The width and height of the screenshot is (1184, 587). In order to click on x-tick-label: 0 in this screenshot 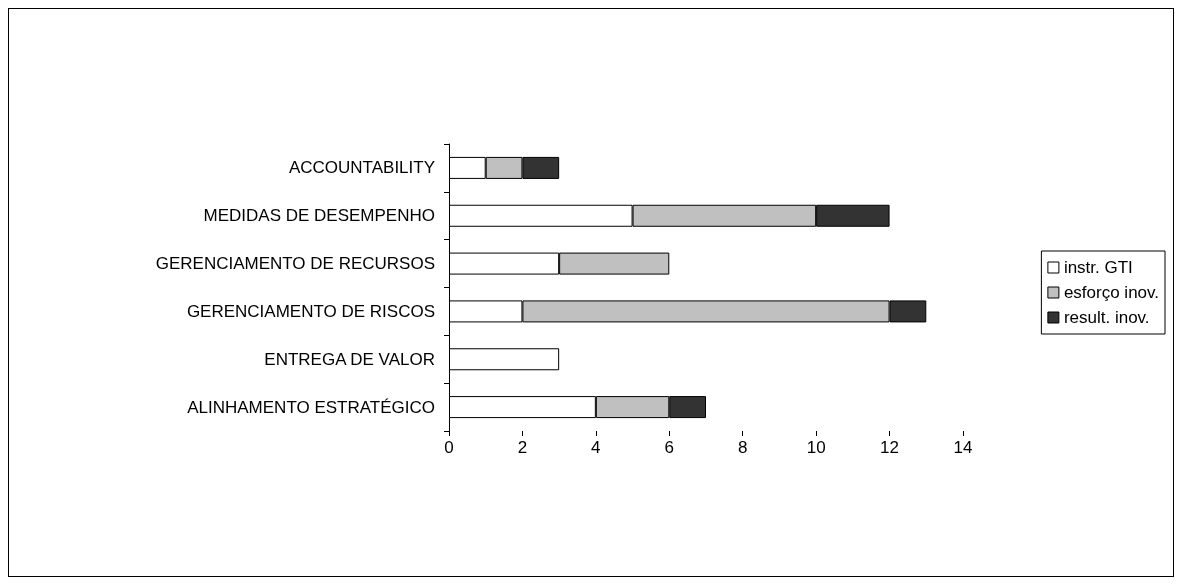, I will do `click(449, 447)`.